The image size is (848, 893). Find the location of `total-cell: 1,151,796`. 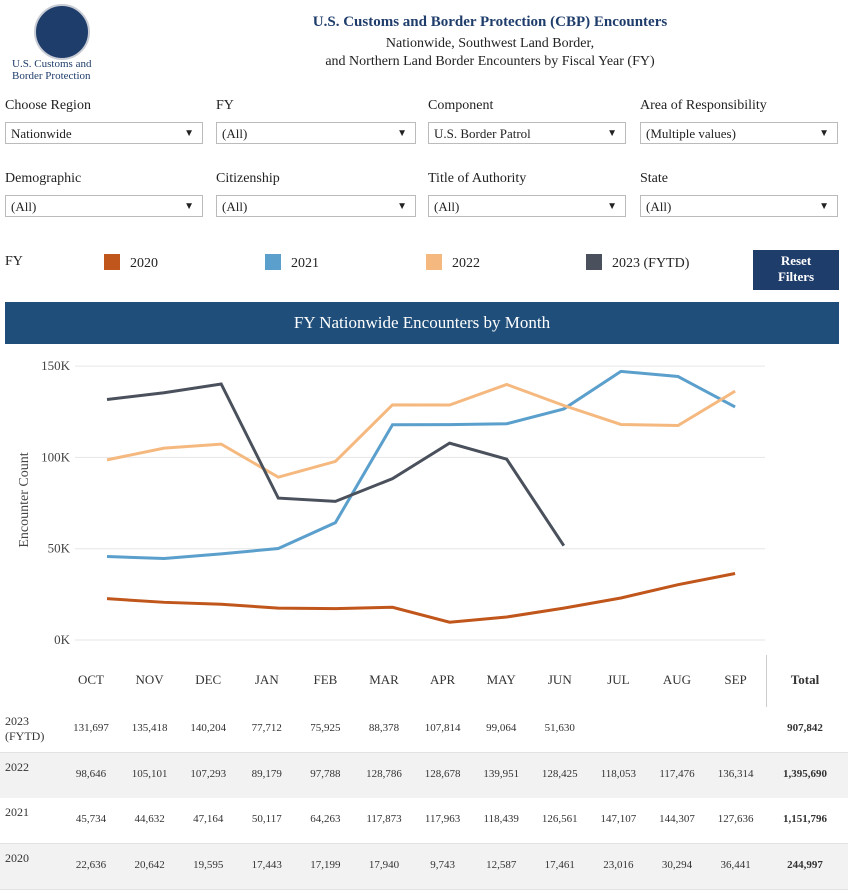

total-cell: 1,151,796 is located at coordinates (805, 819).